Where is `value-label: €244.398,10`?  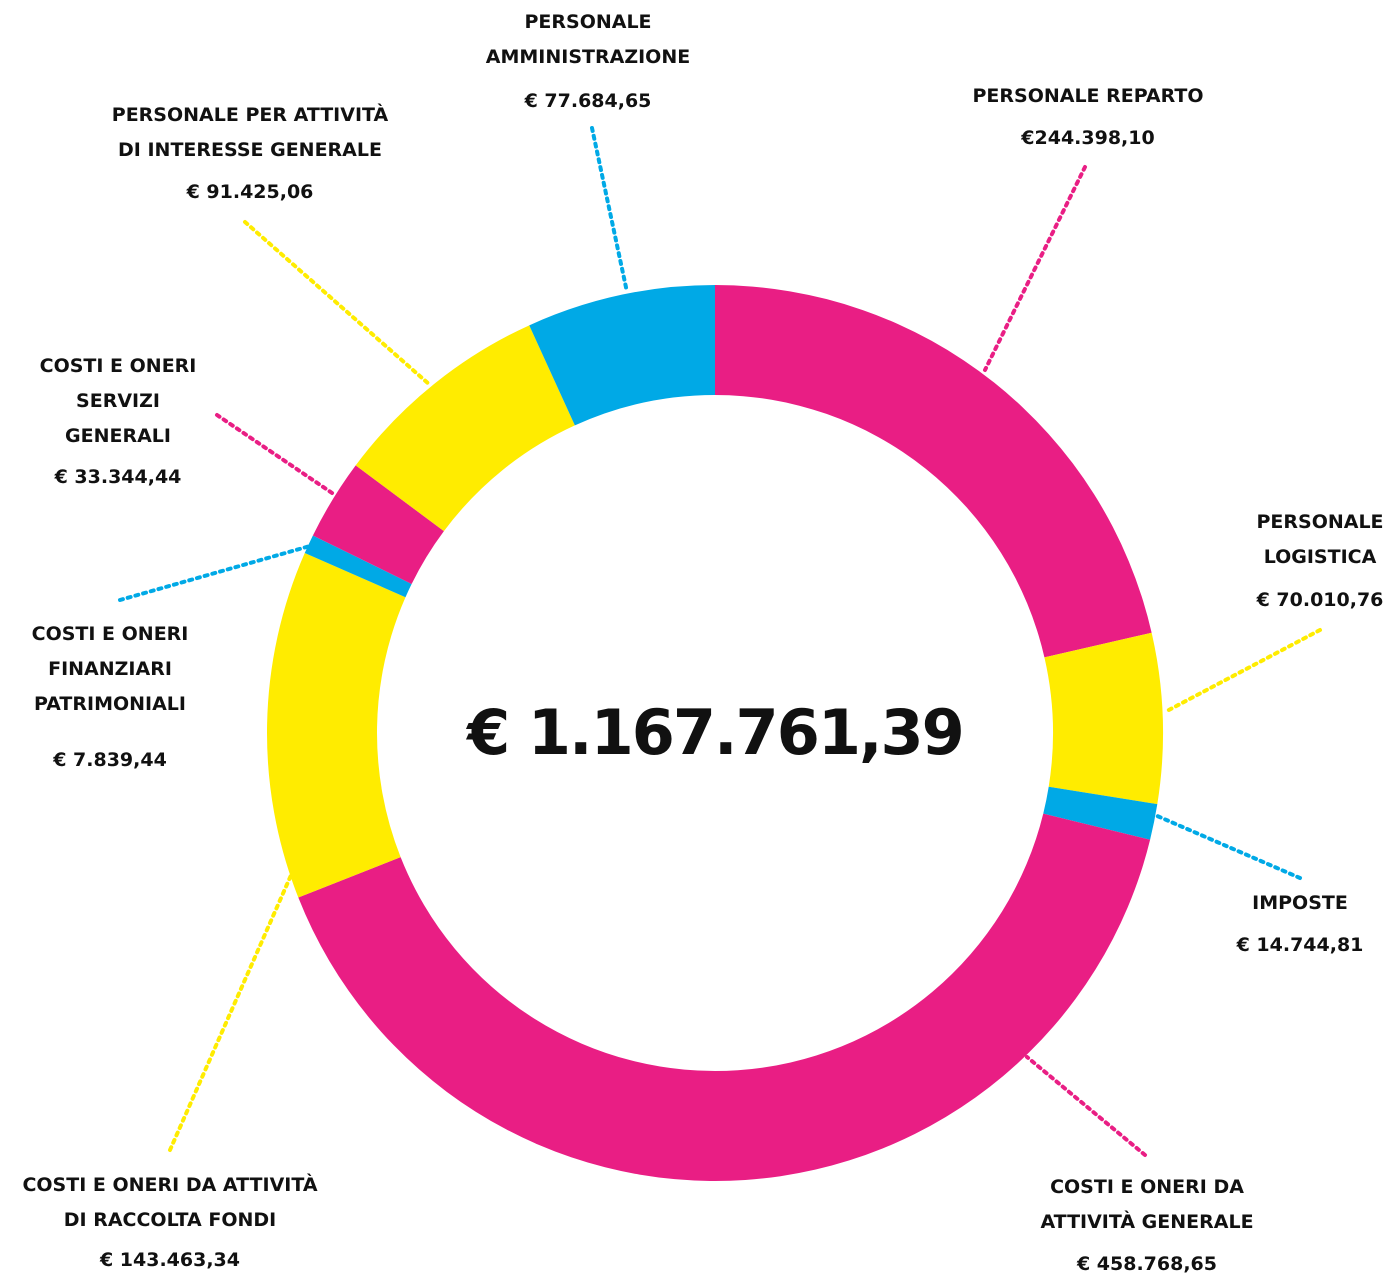 value-label: €244.398,10 is located at coordinates (1088, 138).